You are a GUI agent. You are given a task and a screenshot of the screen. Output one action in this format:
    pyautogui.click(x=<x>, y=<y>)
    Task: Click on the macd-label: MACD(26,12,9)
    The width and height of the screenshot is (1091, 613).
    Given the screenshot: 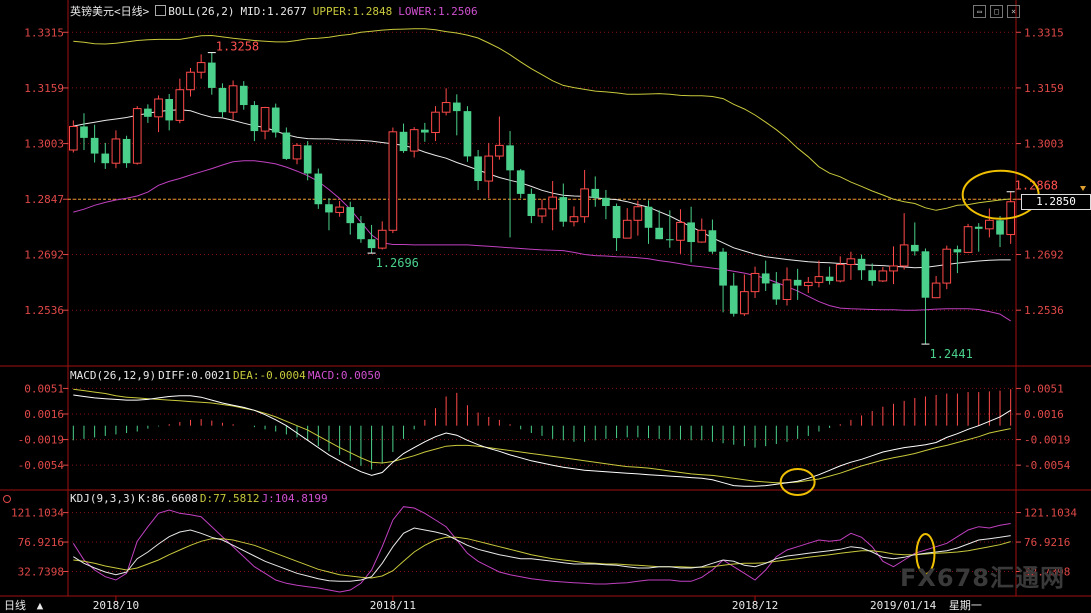 What is the action you would take?
    pyautogui.click(x=113, y=375)
    